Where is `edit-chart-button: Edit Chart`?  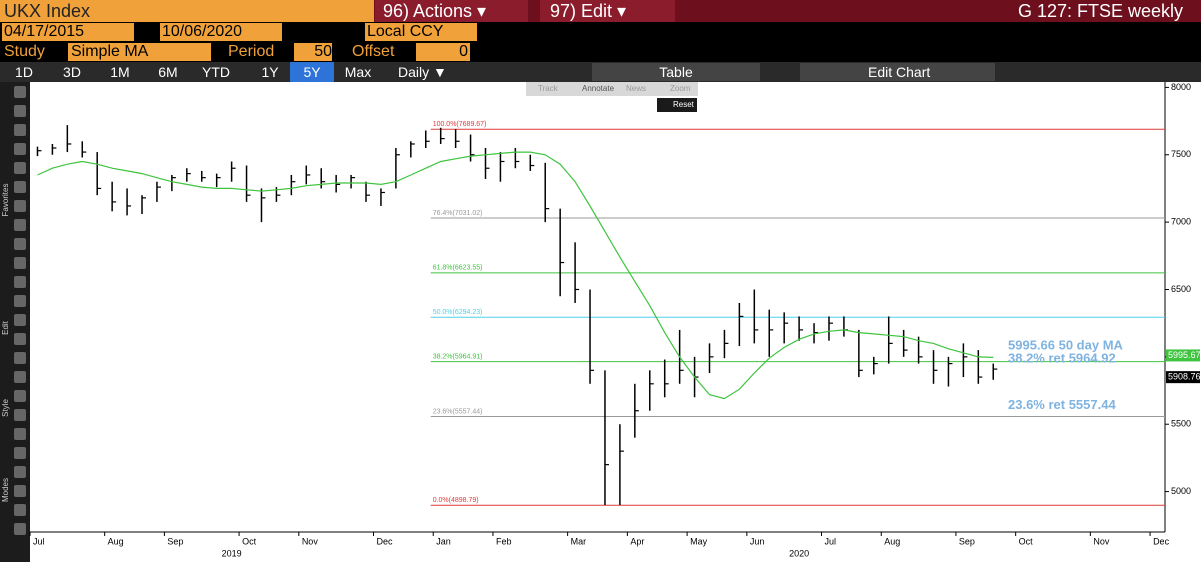
edit-chart-button: Edit Chart is located at coordinates (897, 72).